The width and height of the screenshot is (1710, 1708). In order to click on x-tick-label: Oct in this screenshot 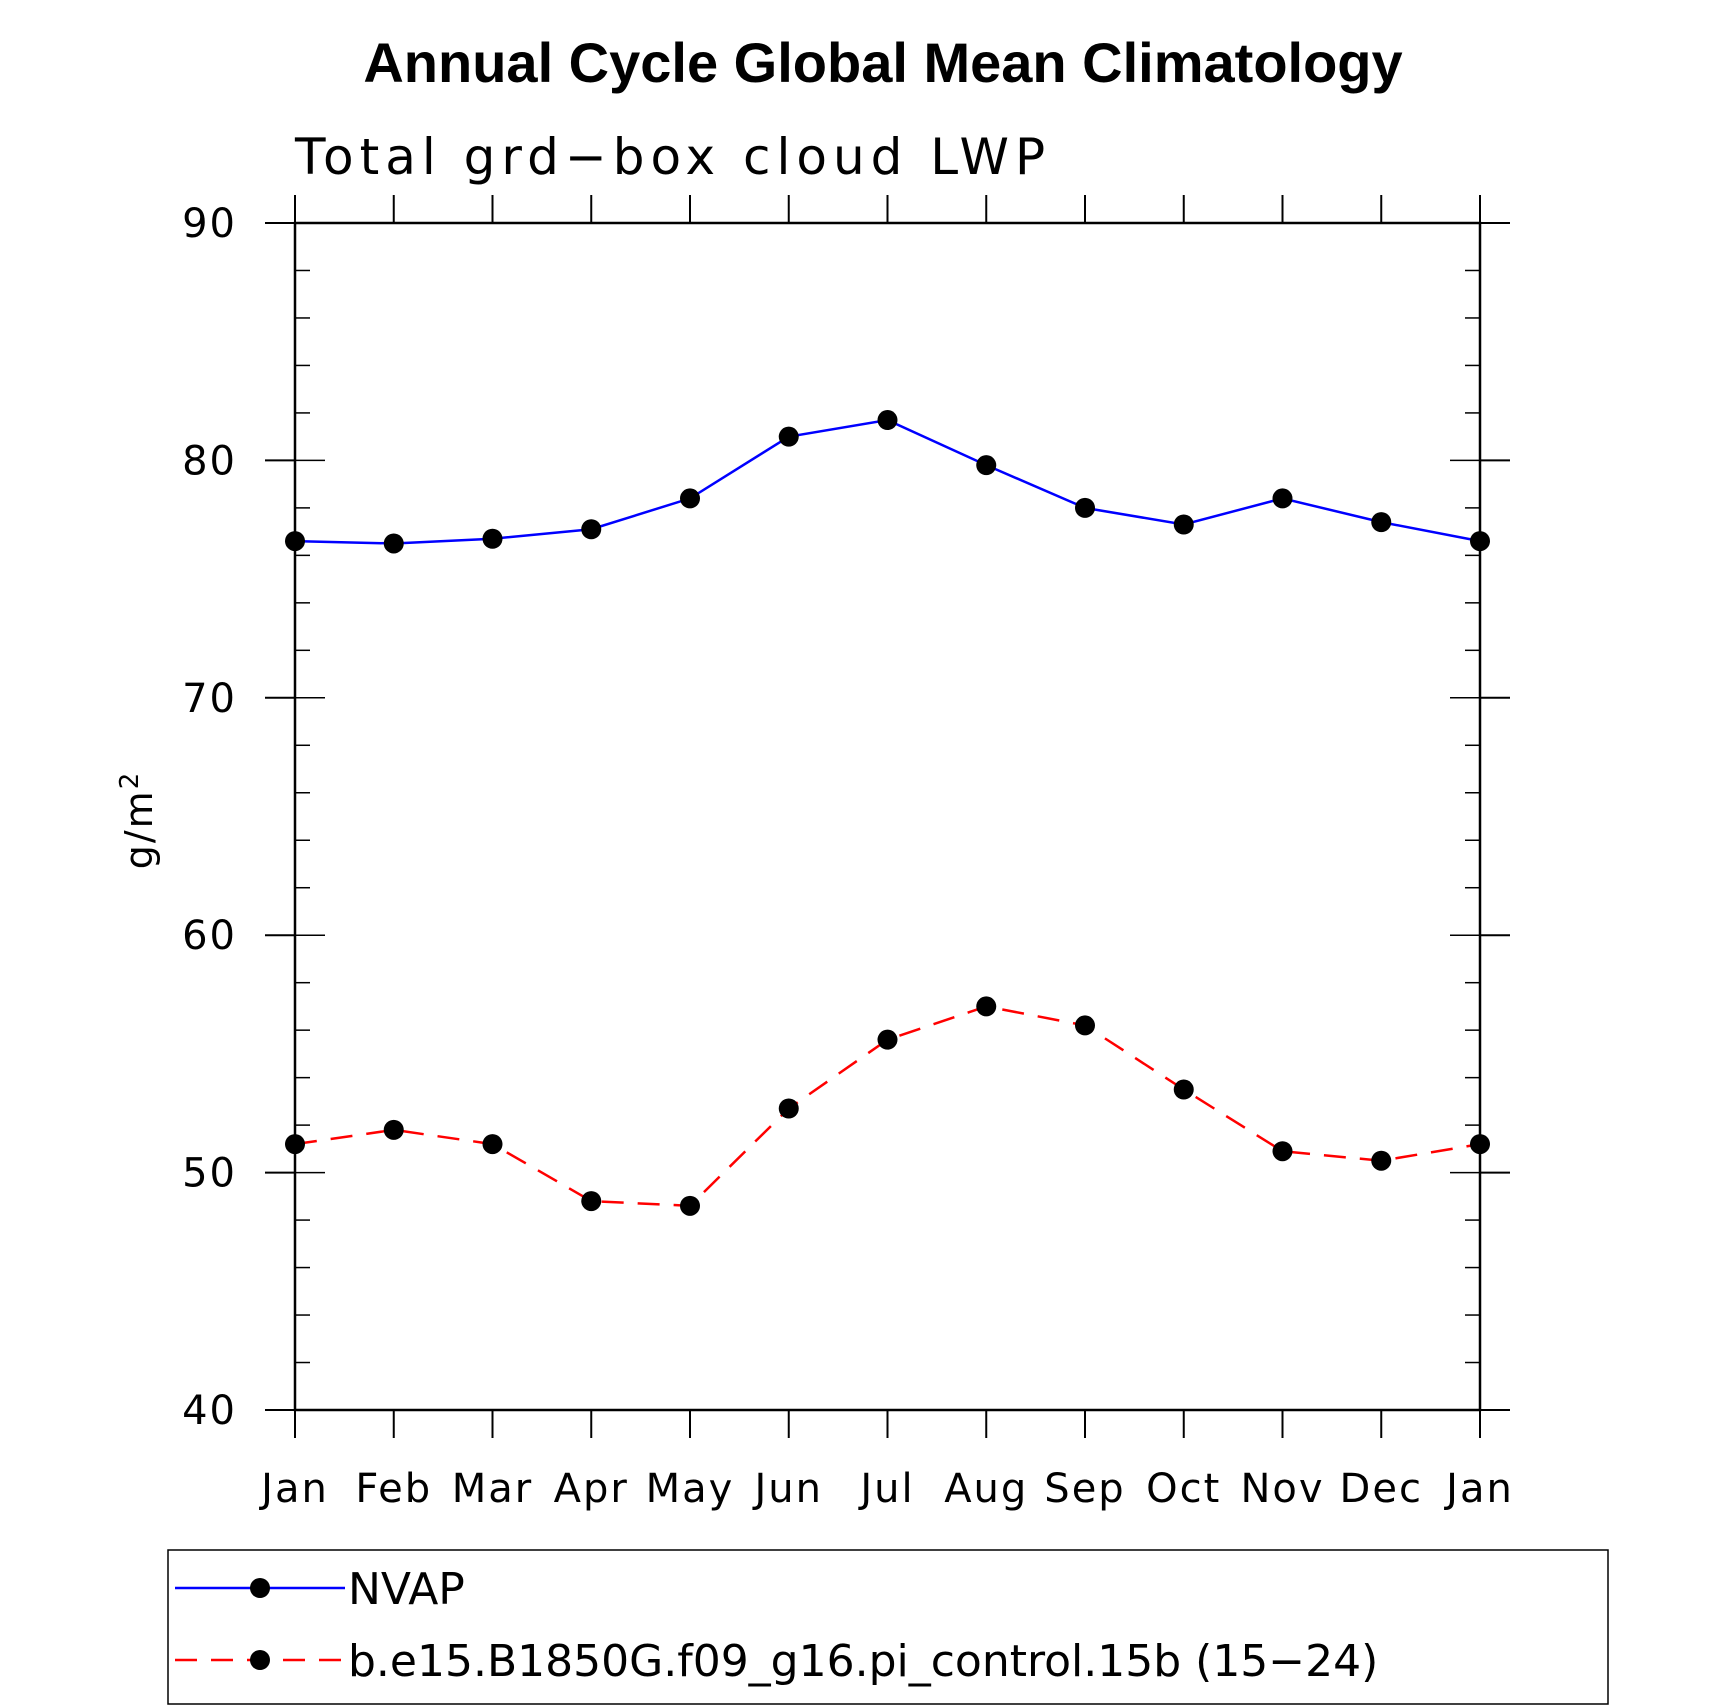, I will do `click(1183, 1489)`.